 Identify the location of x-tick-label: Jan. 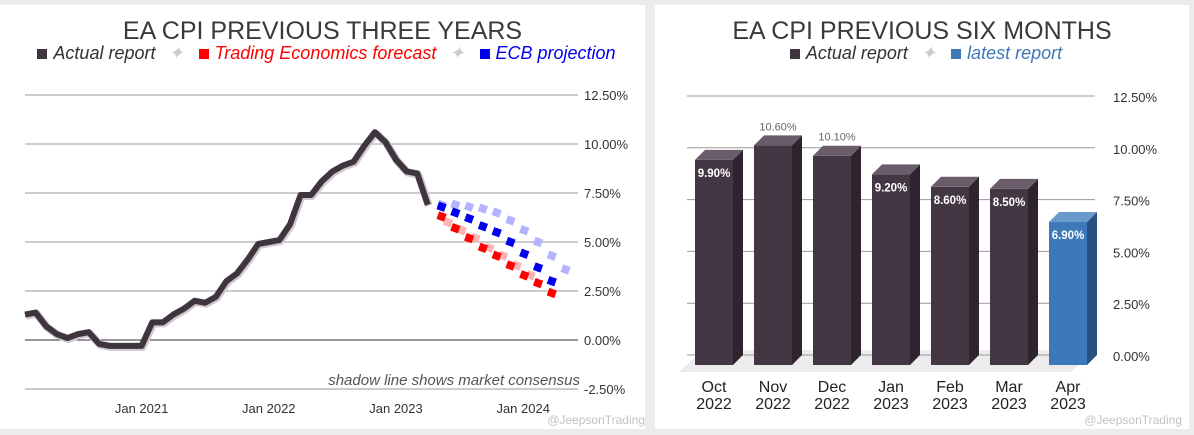
(891, 387).